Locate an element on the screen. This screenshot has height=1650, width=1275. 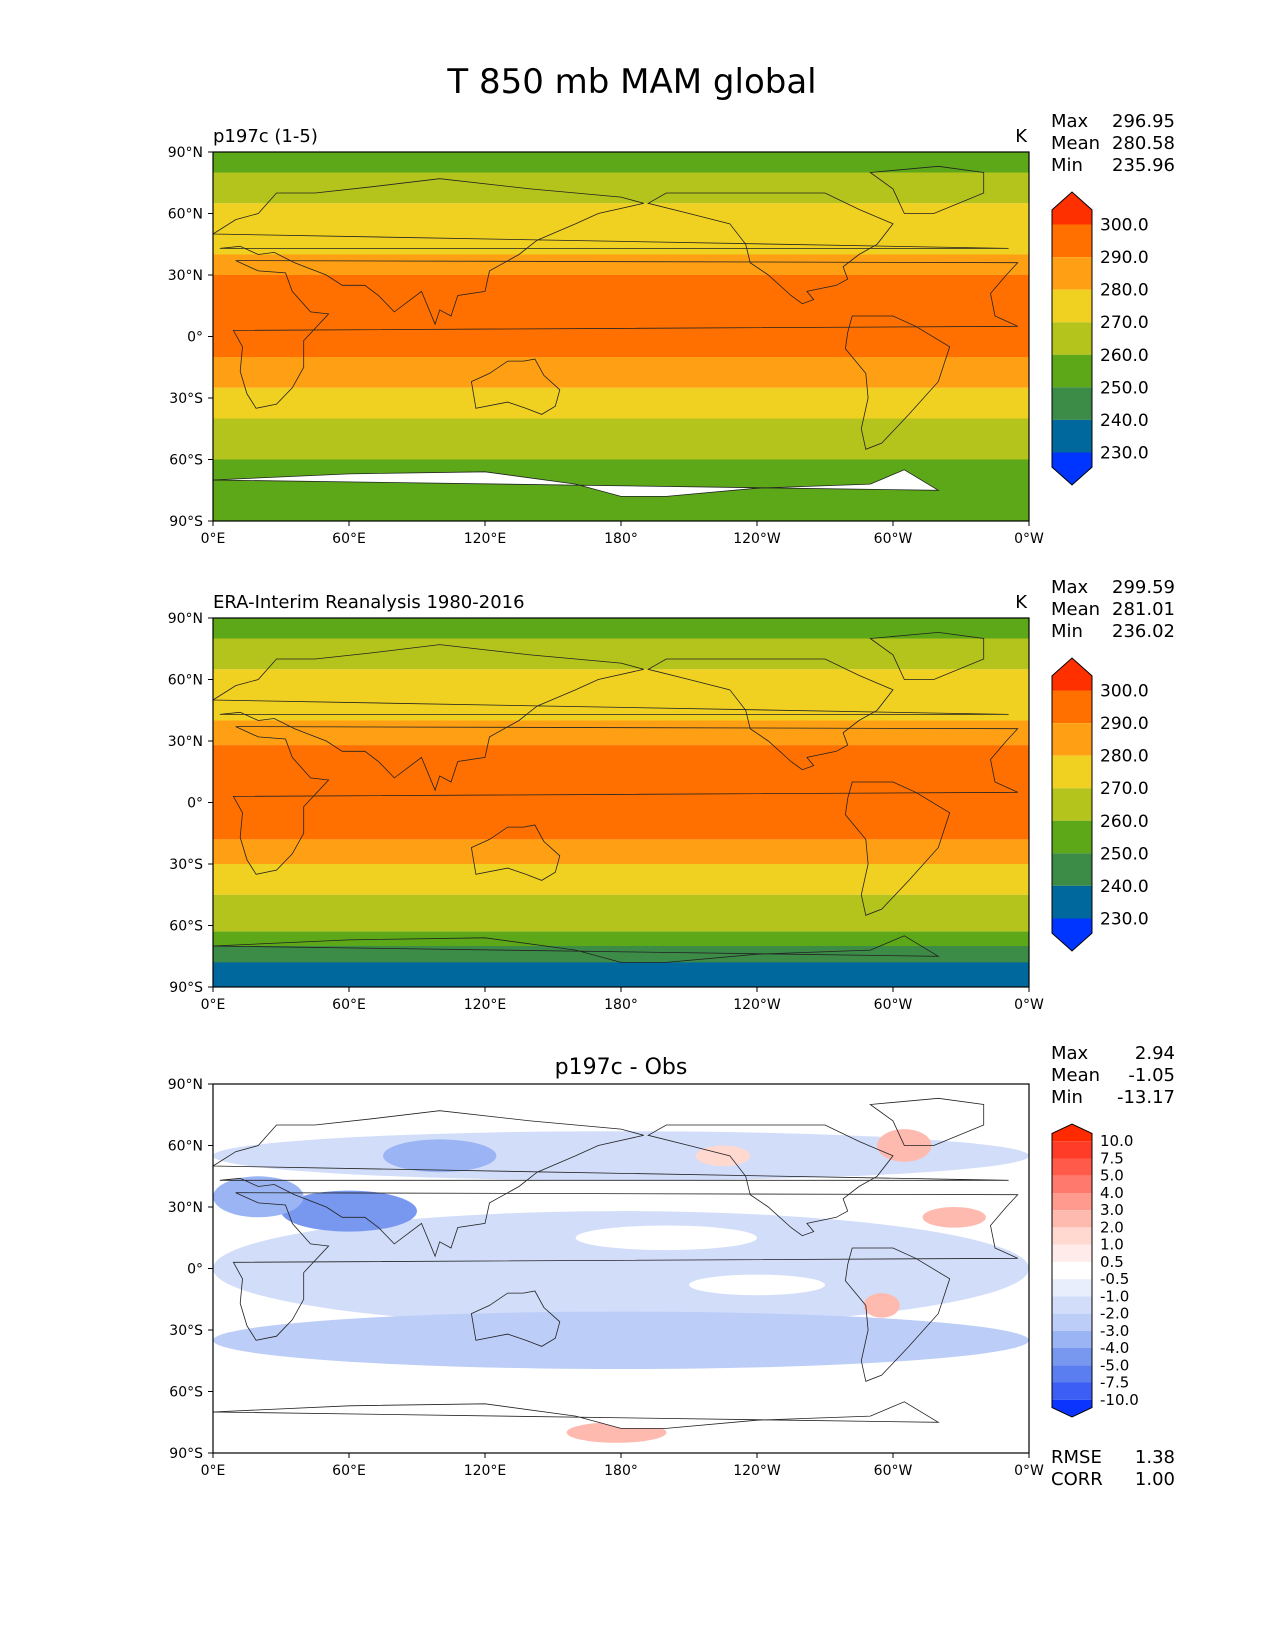
stat-label: RMSE is located at coordinates (1076, 1457).